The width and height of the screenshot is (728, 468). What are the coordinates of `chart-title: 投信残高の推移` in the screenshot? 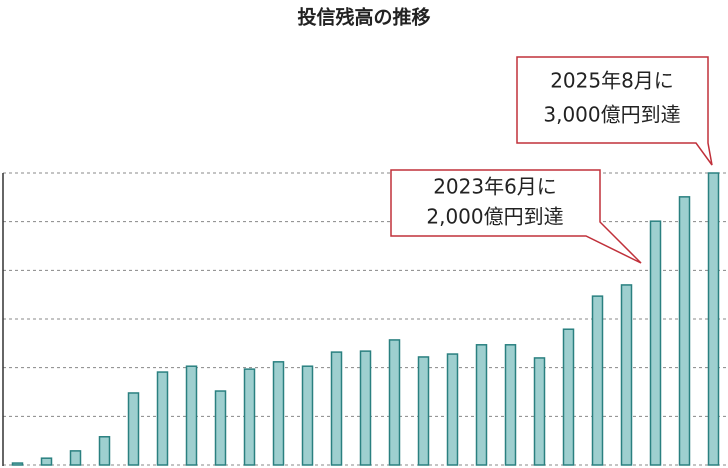 It's located at (363, 17).